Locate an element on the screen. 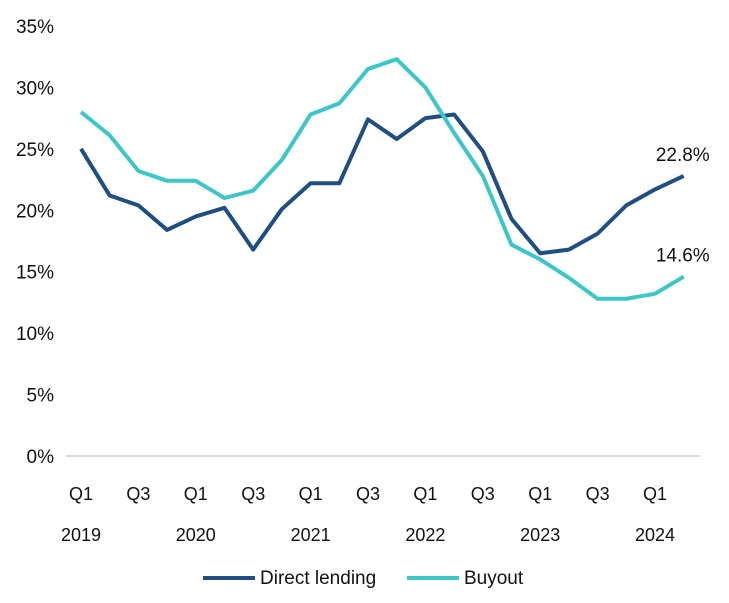  y-tick-label: 20% is located at coordinates (35, 211).